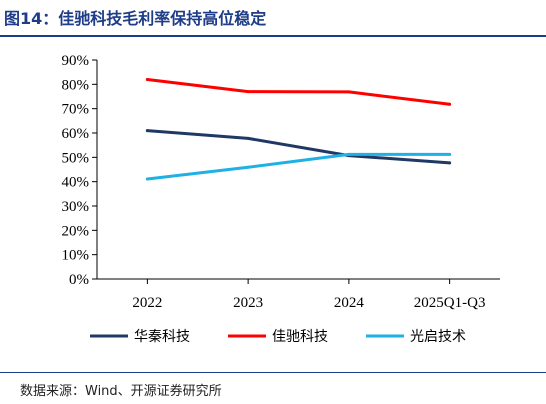 The height and width of the screenshot is (404, 546). I want to click on y-tick-label: 10%, so click(76, 256).